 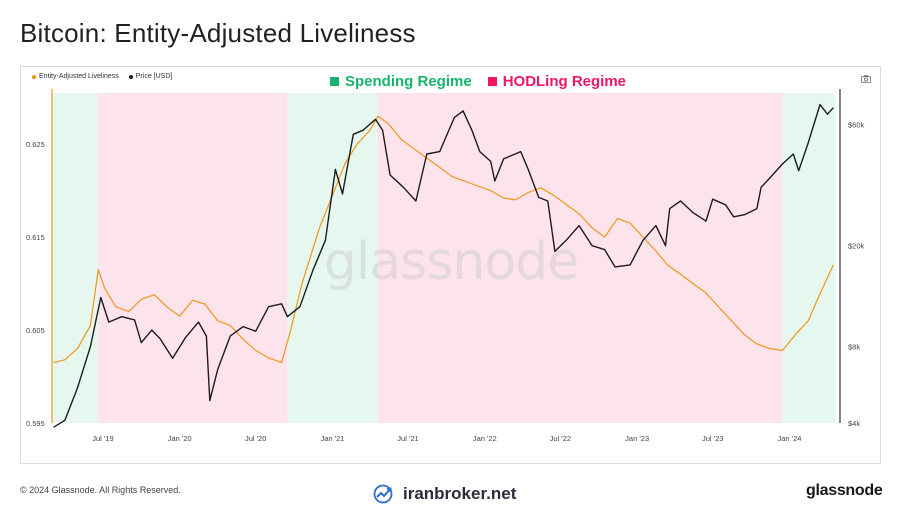 I want to click on hodling-regime-label: HODLing Regime, so click(x=564, y=81).